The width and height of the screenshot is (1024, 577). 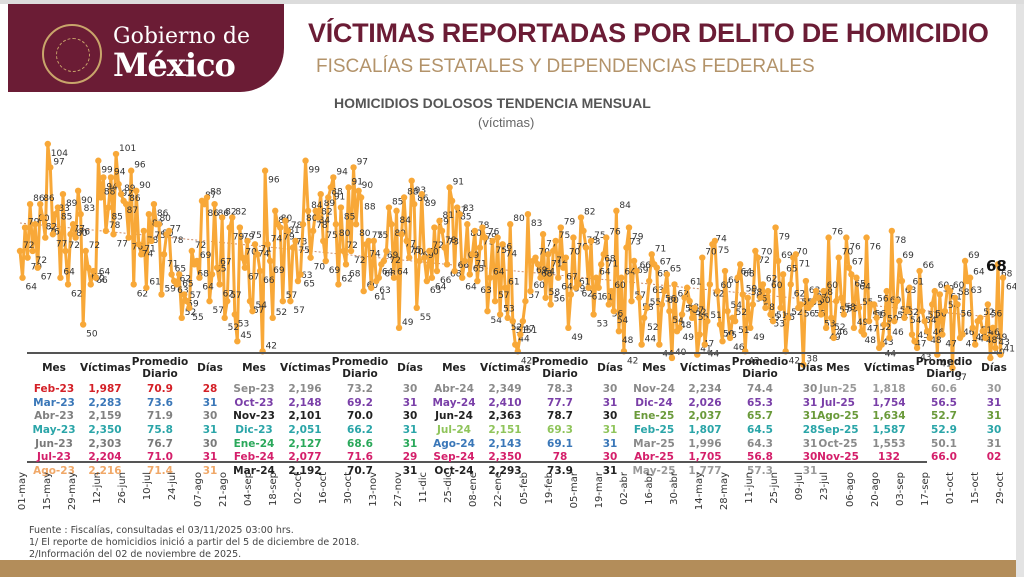 What do you see at coordinates (529, 403) in the screenshot?
I see `table-row: May-24 2,410 77.7 31` at bounding box center [529, 403].